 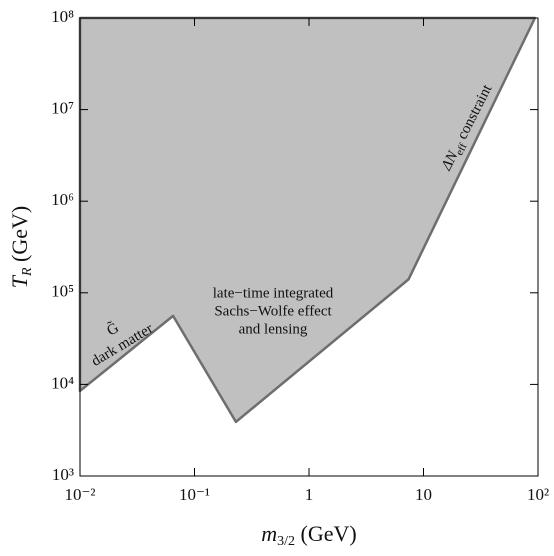 I want to click on x-axis-label: m3/2 (GeV), so click(x=308, y=535).